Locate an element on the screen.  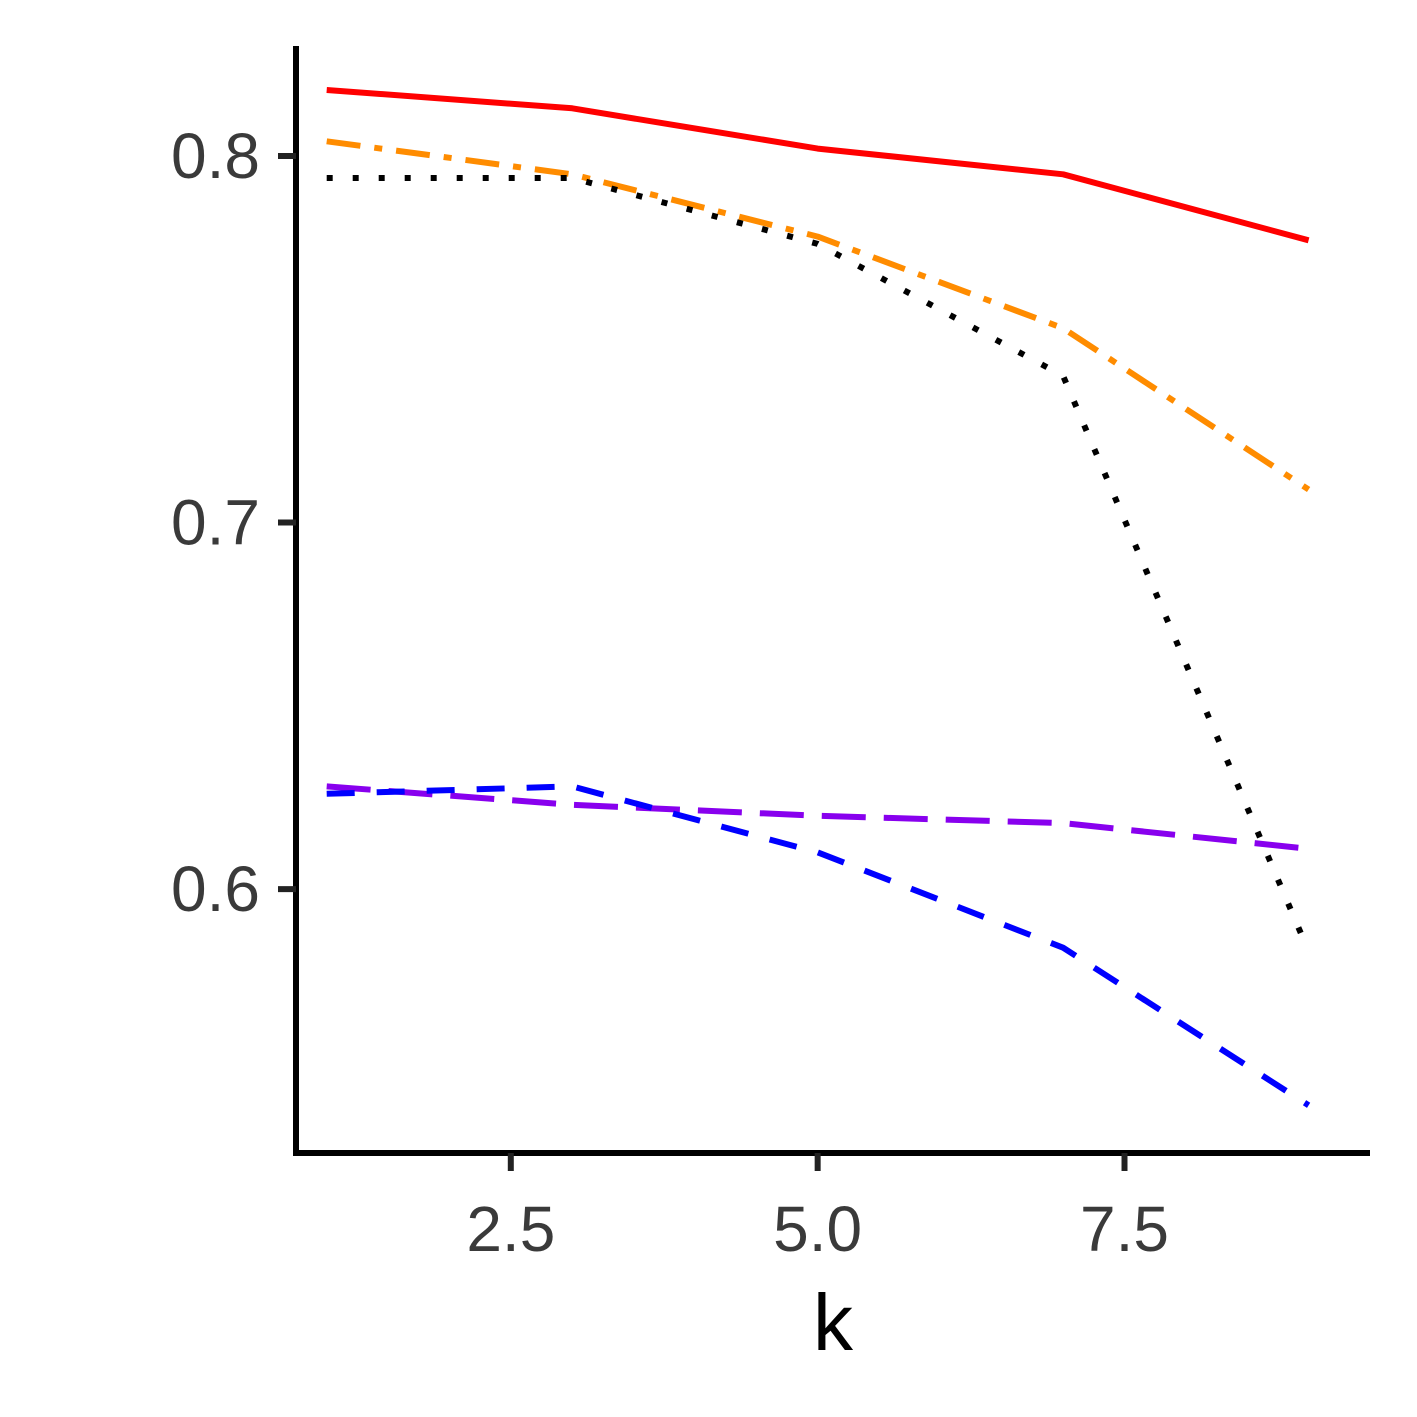
y-tick-label: 0.6 is located at coordinates (215, 889).